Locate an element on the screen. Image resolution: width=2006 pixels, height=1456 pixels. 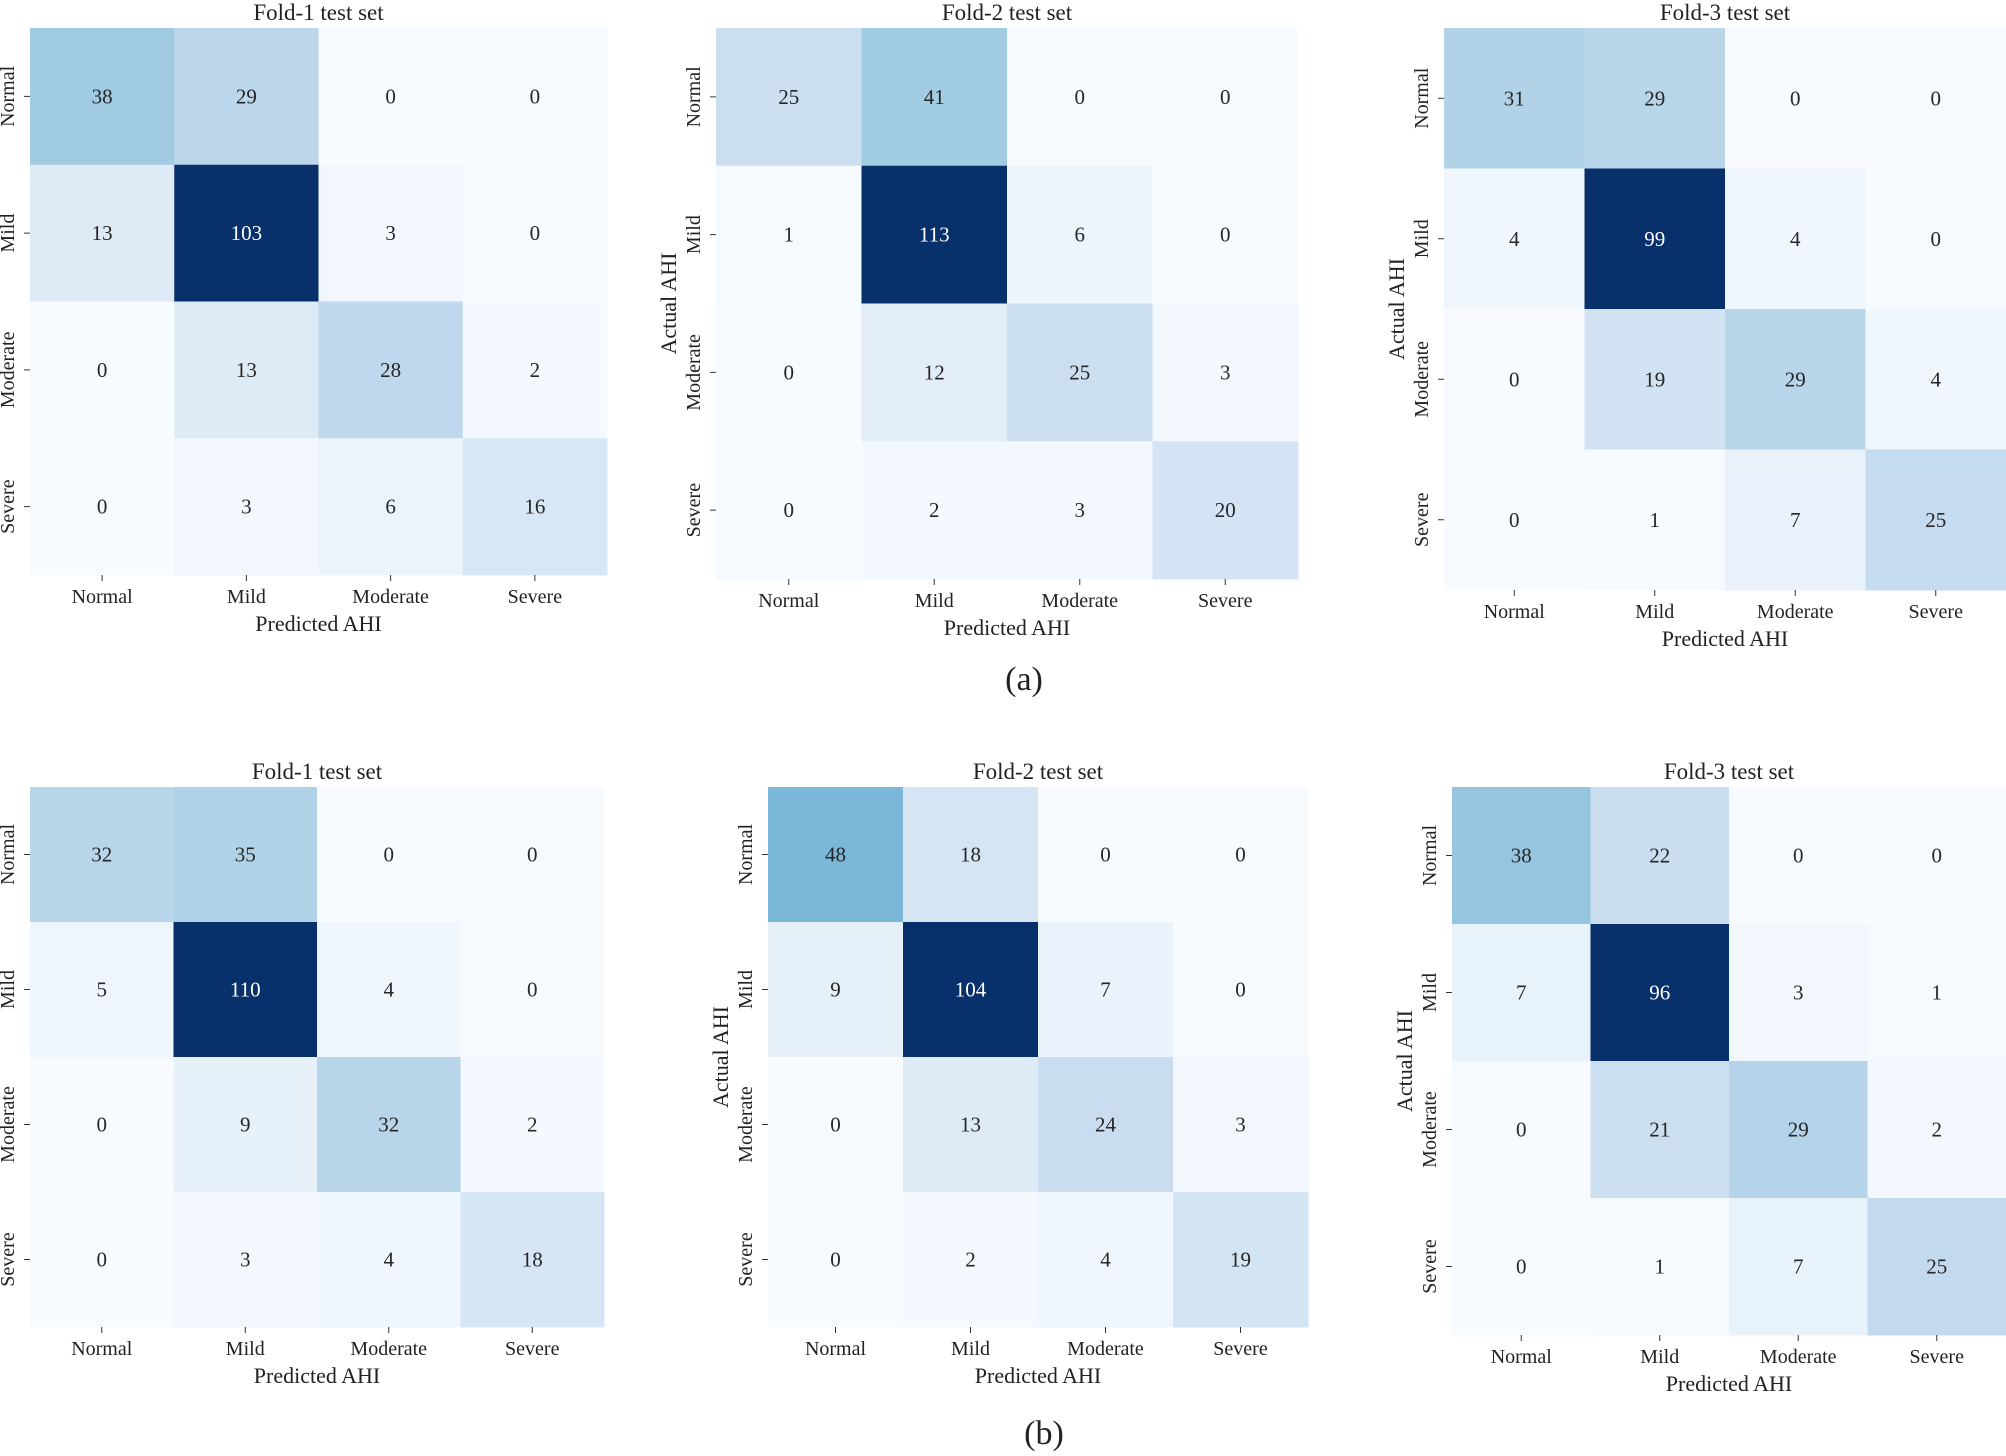
cell-value: 41 is located at coordinates (934, 97).